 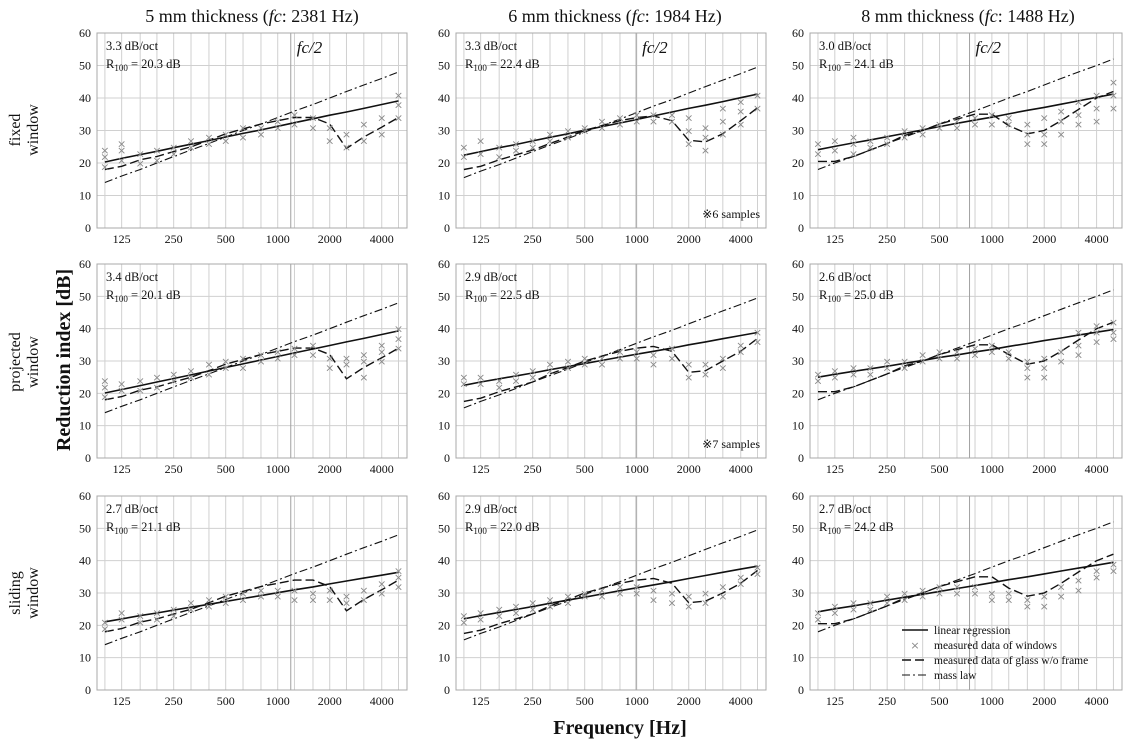 I want to click on r100-annotation: R100 = 24.2 dB, so click(x=856, y=528).